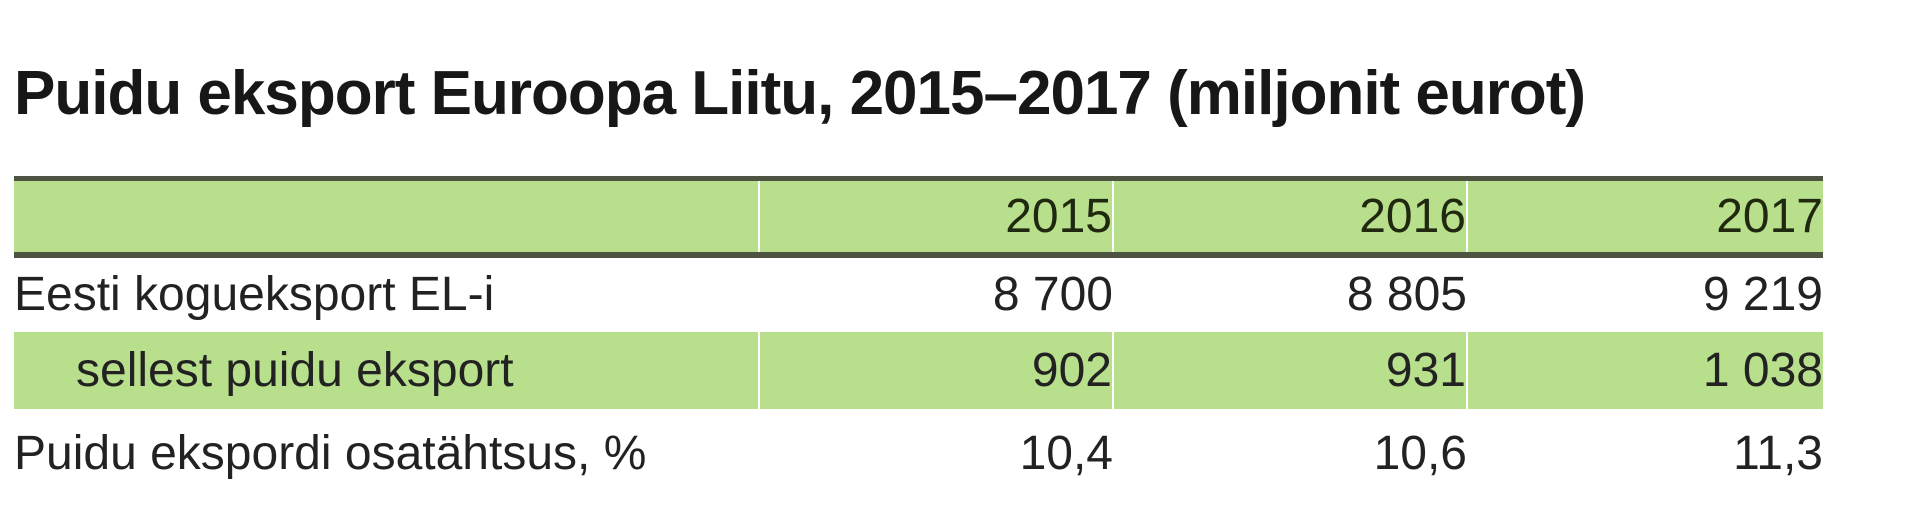 This screenshot has height=506, width=1920. I want to click on cell-value: 902, so click(935, 370).